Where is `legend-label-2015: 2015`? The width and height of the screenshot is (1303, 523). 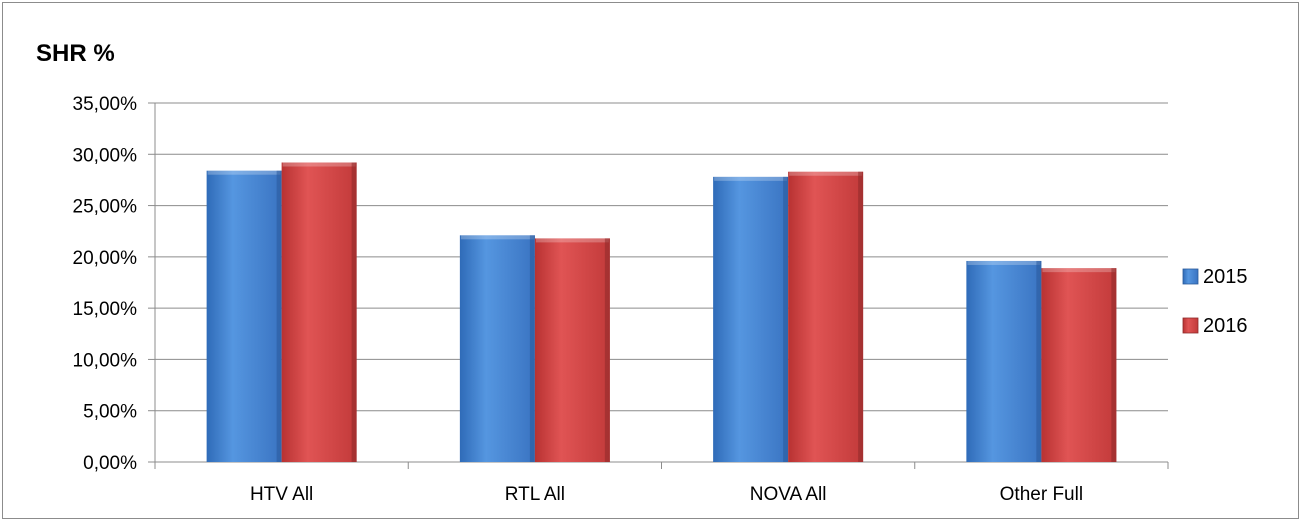 legend-label-2015: 2015 is located at coordinates (1225, 277).